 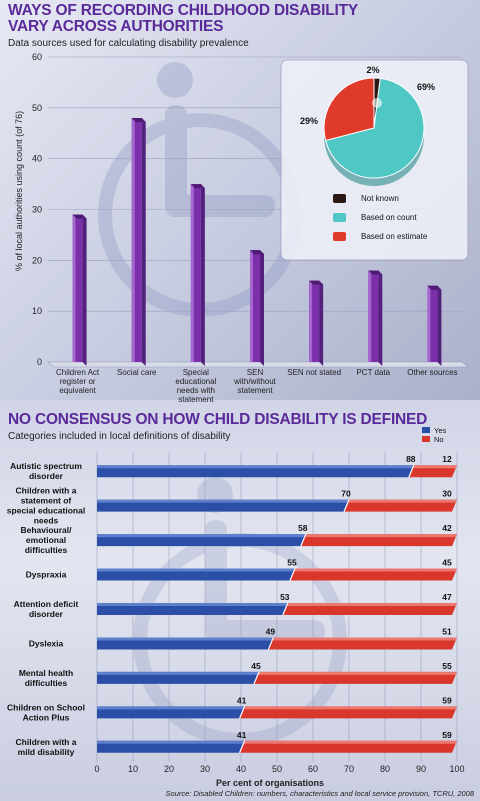 What do you see at coordinates (432, 372) in the screenshot?
I see `x-category-label: Other sources` at bounding box center [432, 372].